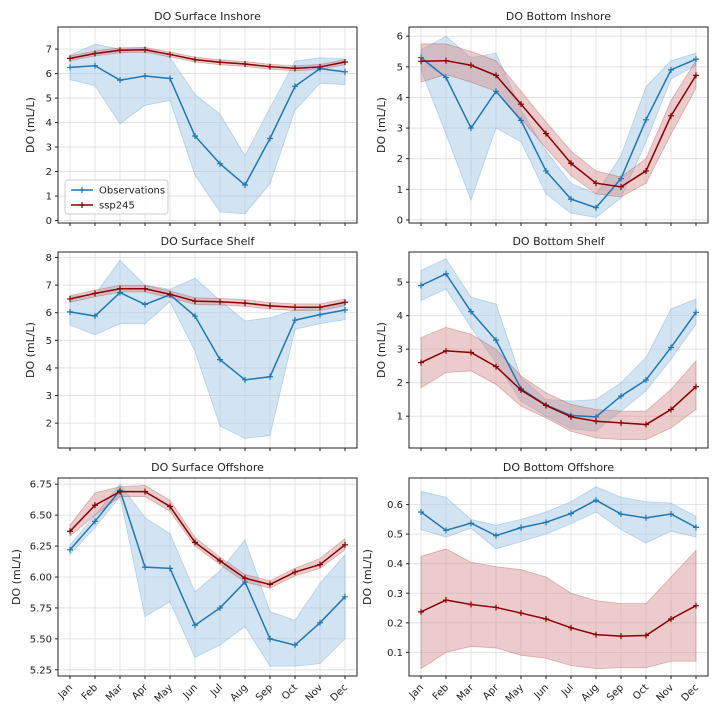  Describe the element at coordinates (132, 191) in the screenshot. I see `legend-label: Observations` at that location.